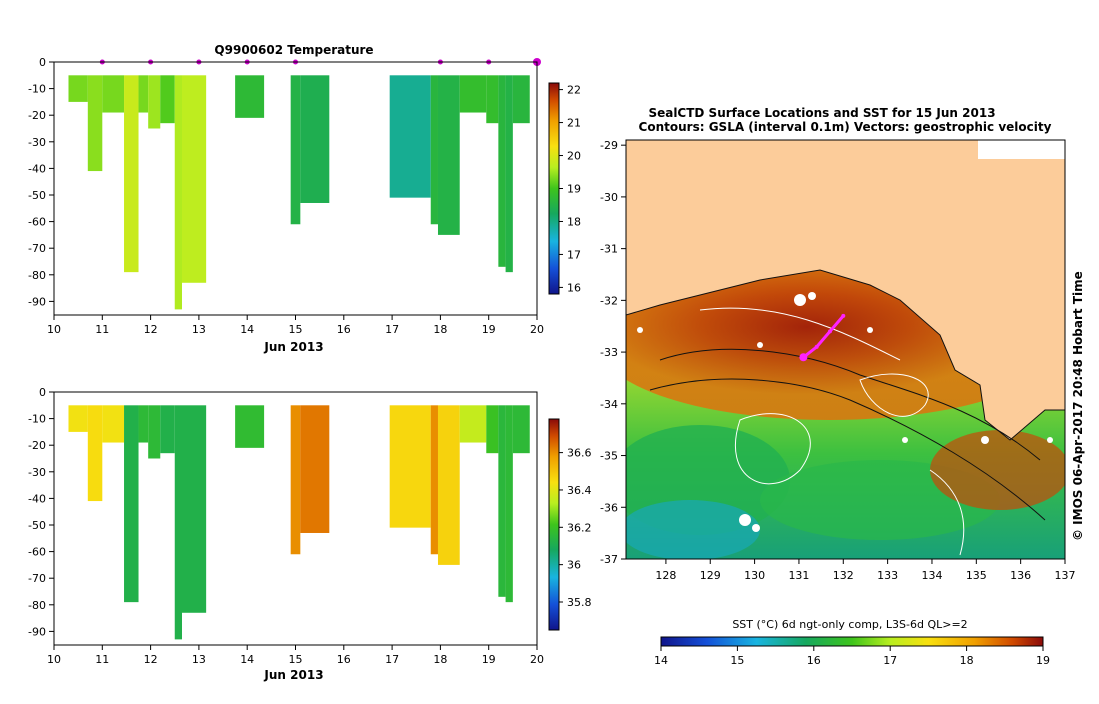  What do you see at coordinates (296, 659) in the screenshot?
I see `x-tick-label-5: 15` at bounding box center [296, 659].